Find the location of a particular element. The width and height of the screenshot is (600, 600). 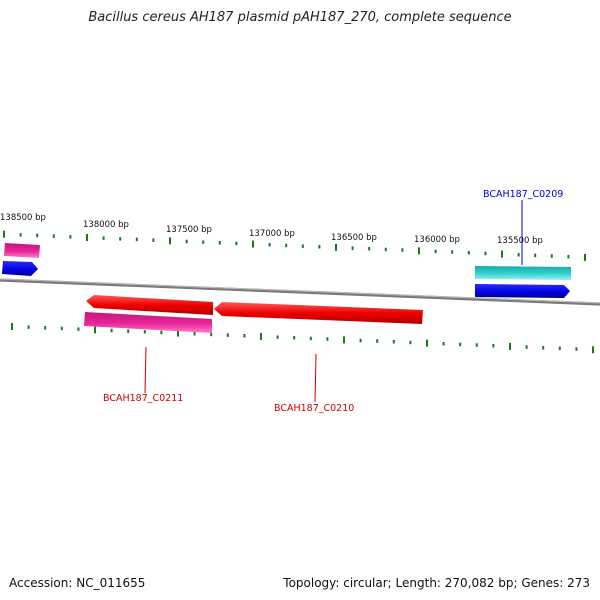

sequence-backbone-highlight is located at coordinates (300, 291).